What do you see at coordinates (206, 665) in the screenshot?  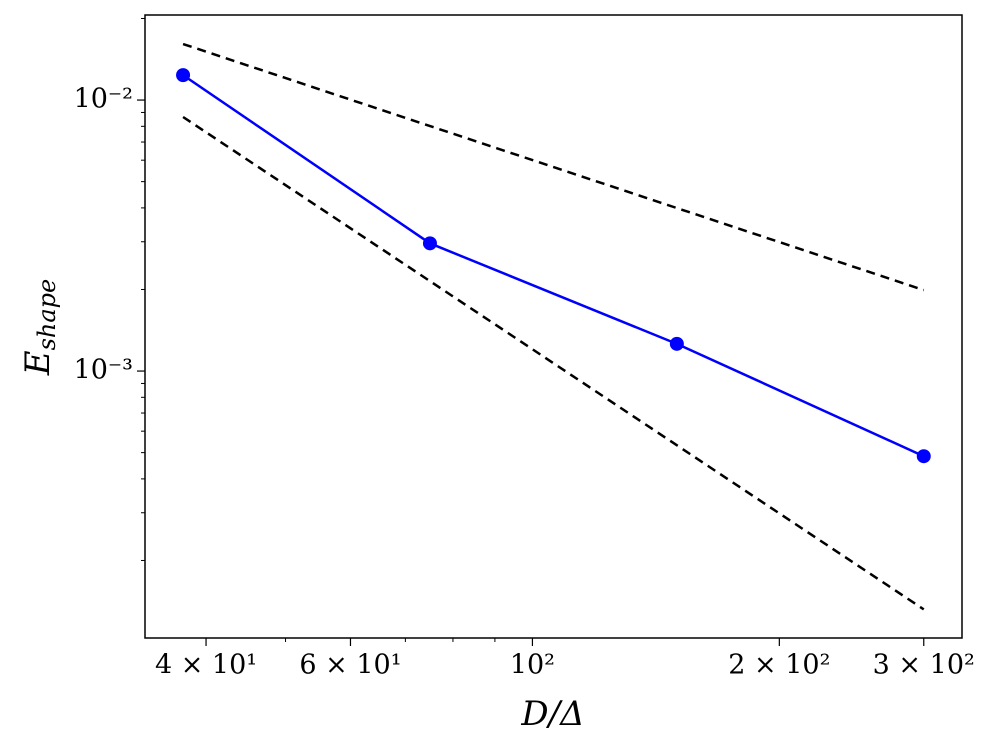 I see `x-tick-label: 4 × 10¹` at bounding box center [206, 665].